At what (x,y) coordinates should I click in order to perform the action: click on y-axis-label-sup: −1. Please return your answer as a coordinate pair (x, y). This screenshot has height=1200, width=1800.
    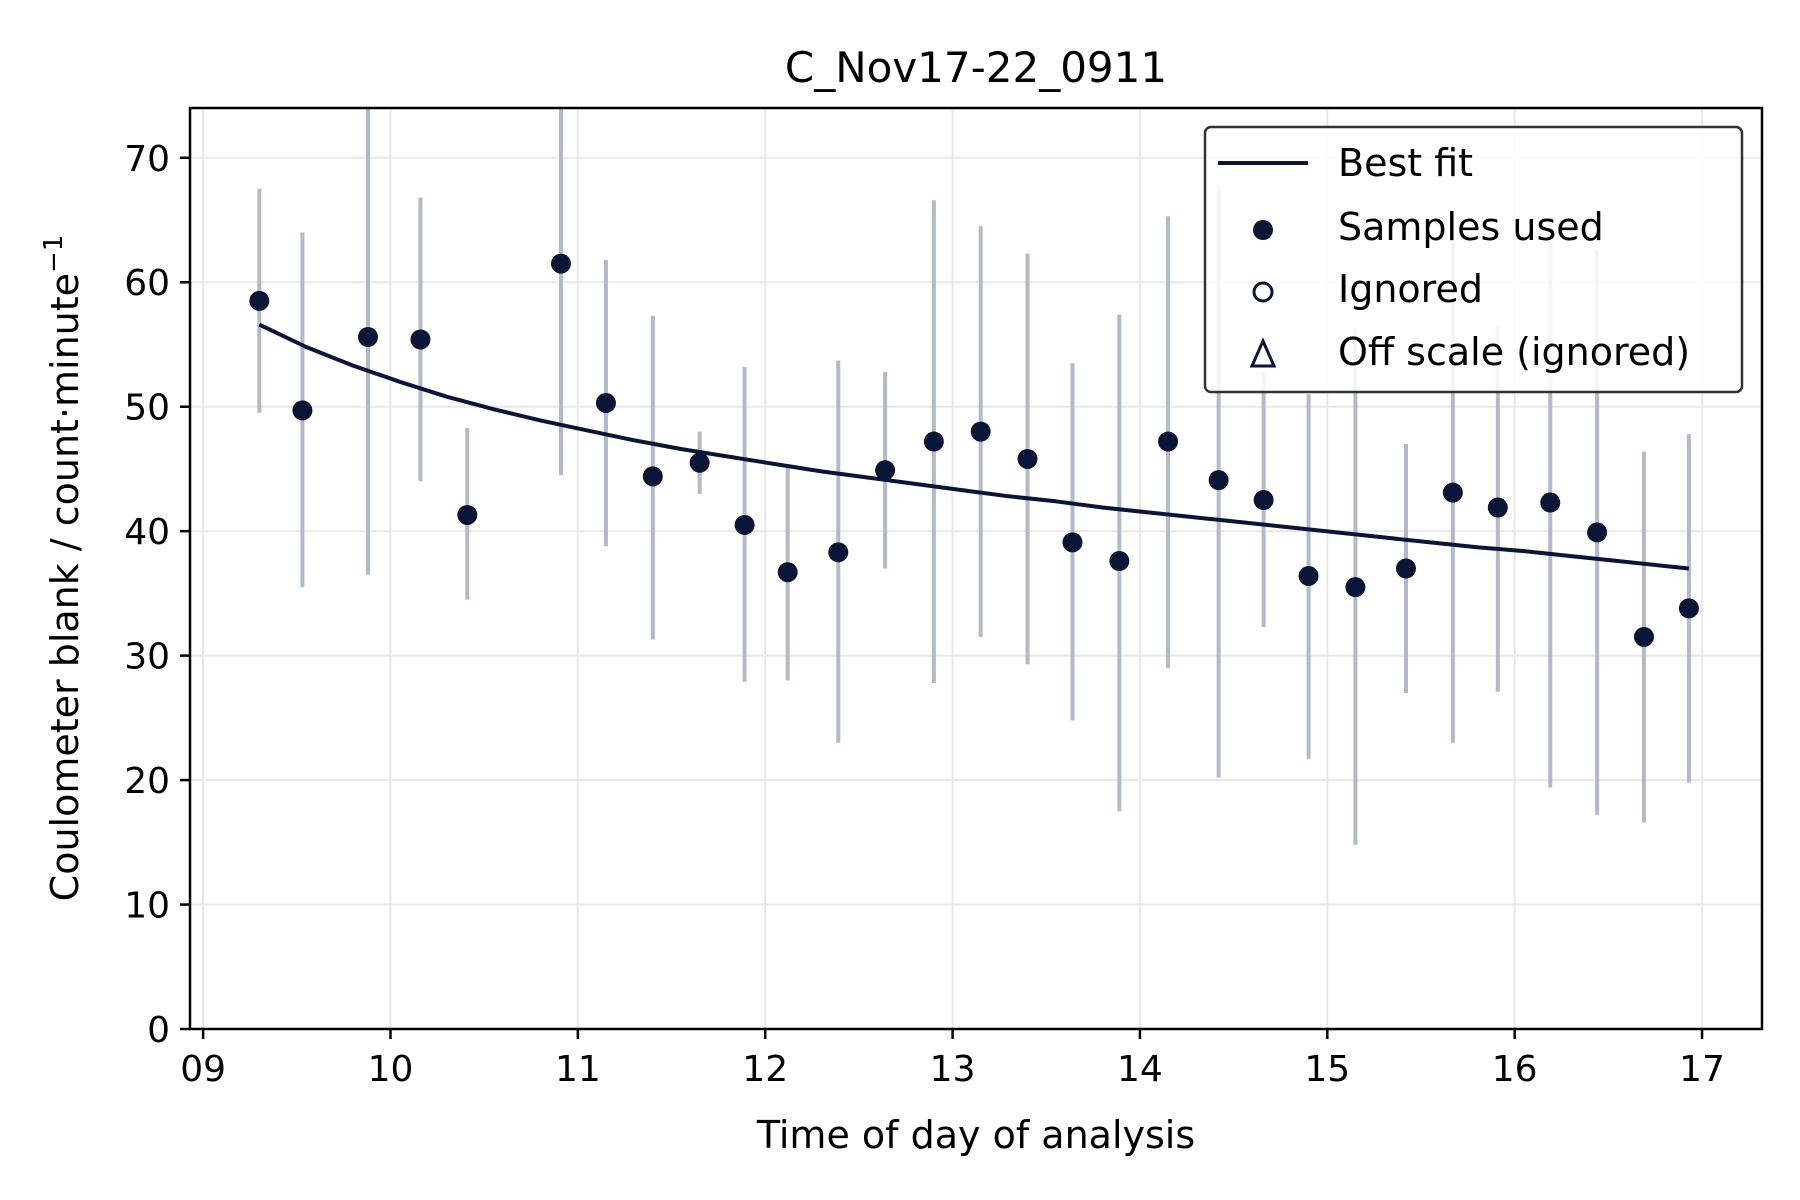
    Looking at the image, I should click on (54, 254).